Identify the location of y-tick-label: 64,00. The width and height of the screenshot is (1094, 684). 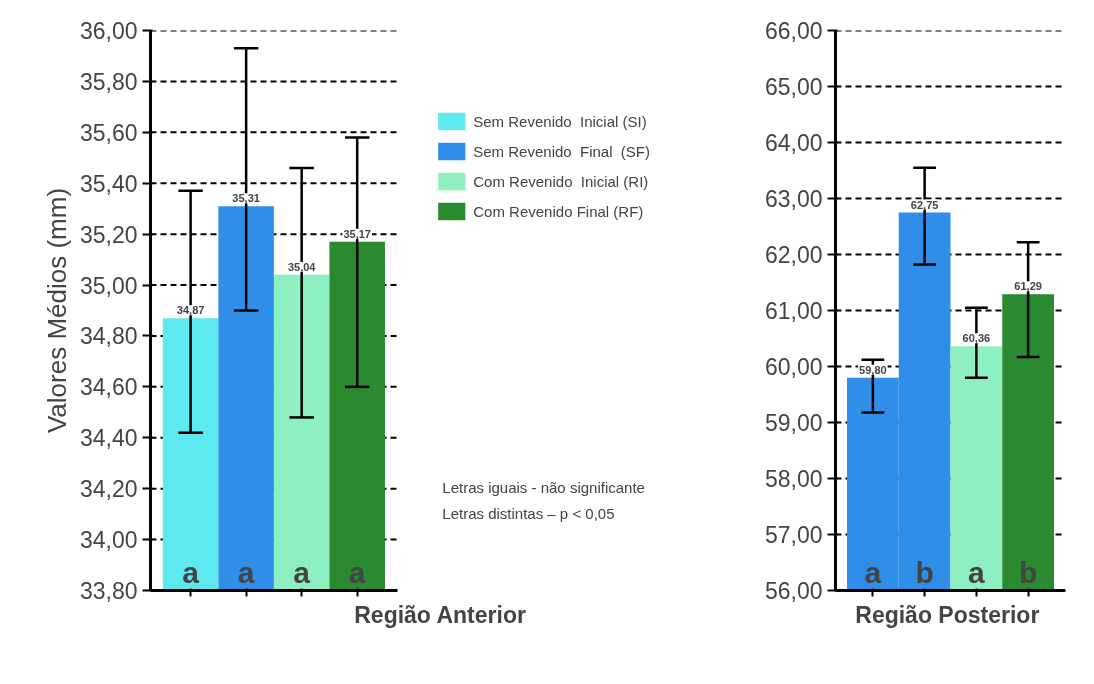
(793, 143).